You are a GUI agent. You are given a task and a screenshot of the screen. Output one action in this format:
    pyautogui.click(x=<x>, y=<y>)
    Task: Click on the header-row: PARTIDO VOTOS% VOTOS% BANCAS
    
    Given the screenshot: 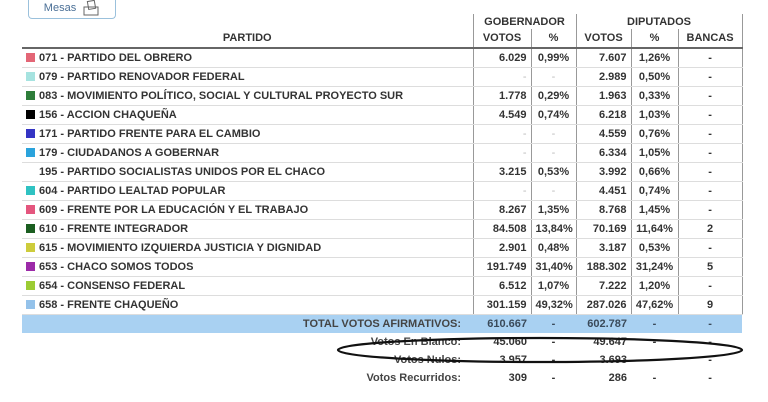 What is the action you would take?
    pyautogui.click(x=382, y=39)
    